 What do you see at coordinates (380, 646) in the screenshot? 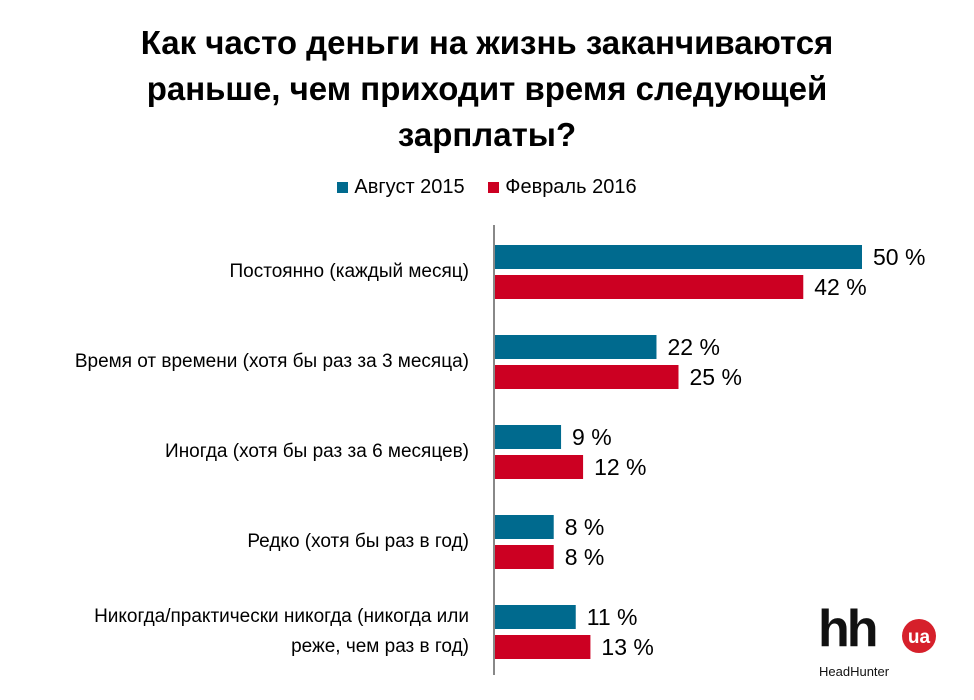
I see `category-label-line: реже, чем раз в год)` at bounding box center [380, 646].